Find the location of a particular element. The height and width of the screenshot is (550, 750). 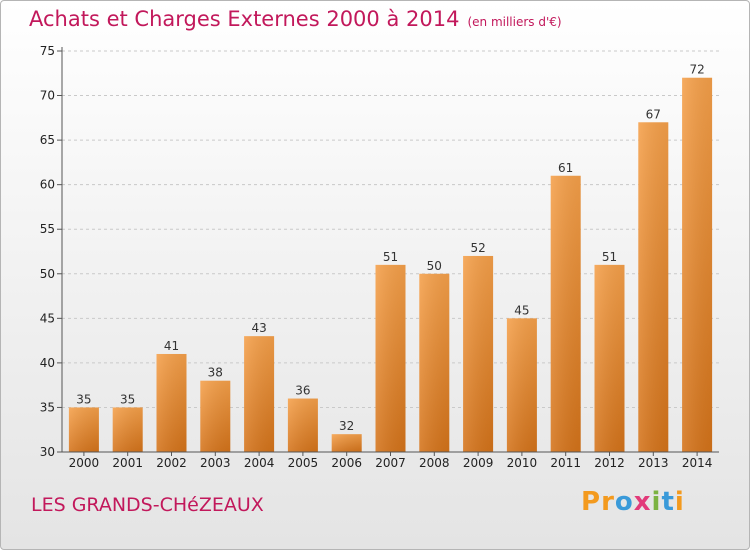

x-tick-label: 2000 is located at coordinates (84, 463).